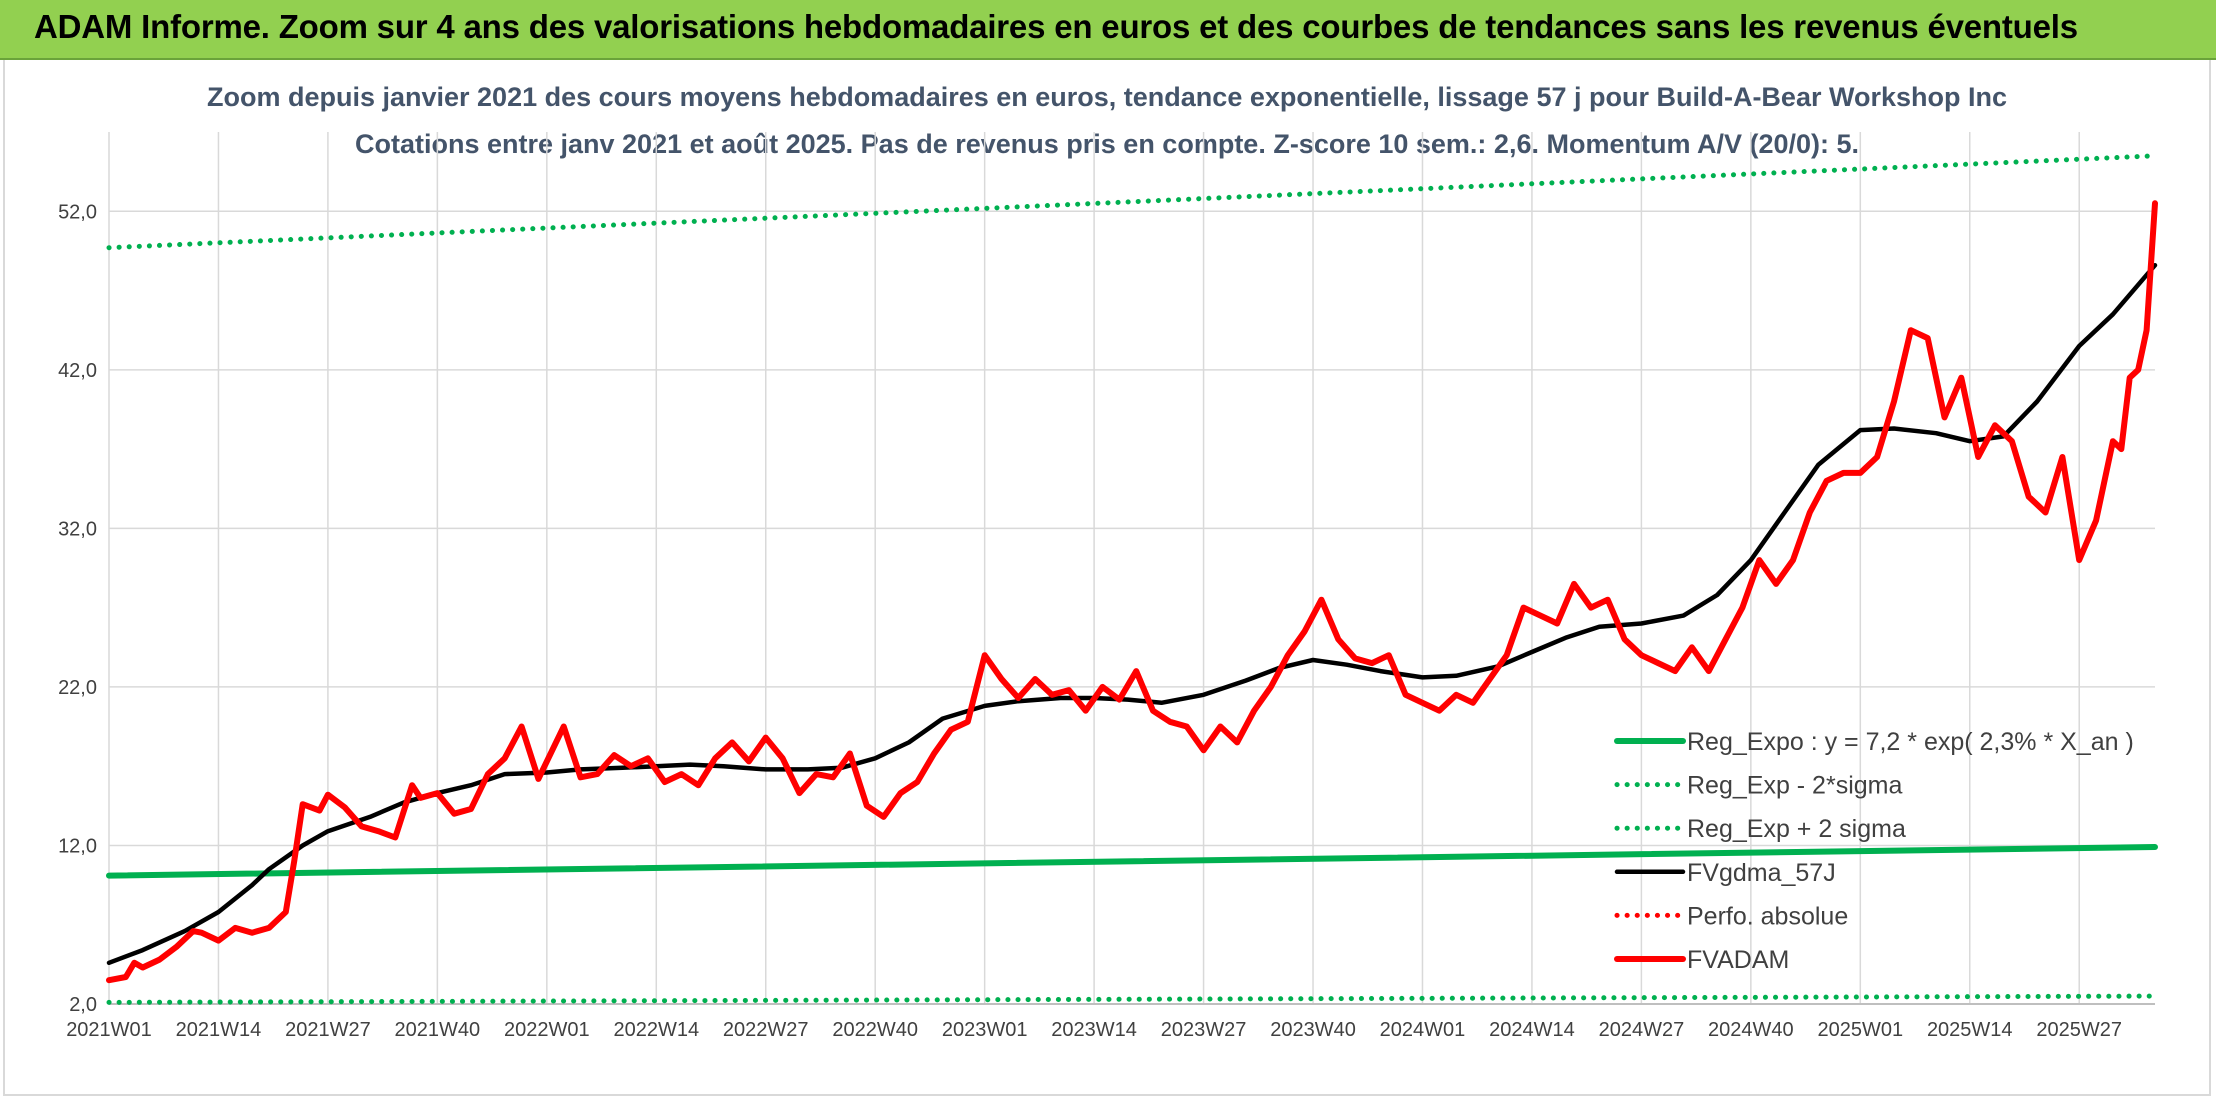 This screenshot has height=1102, width=2216. What do you see at coordinates (985, 1030) in the screenshot?
I see `x-tick-label: 2023W01` at bounding box center [985, 1030].